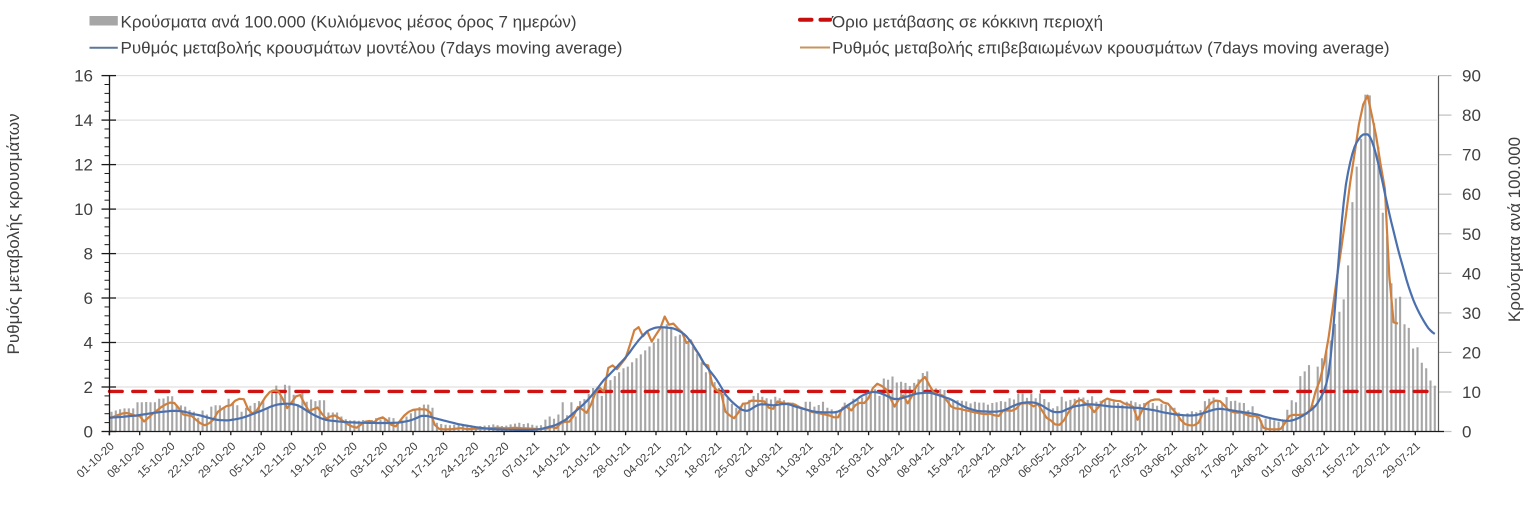 The height and width of the screenshot is (517, 1539). I want to click on svg-text: 70, so click(1471, 155).